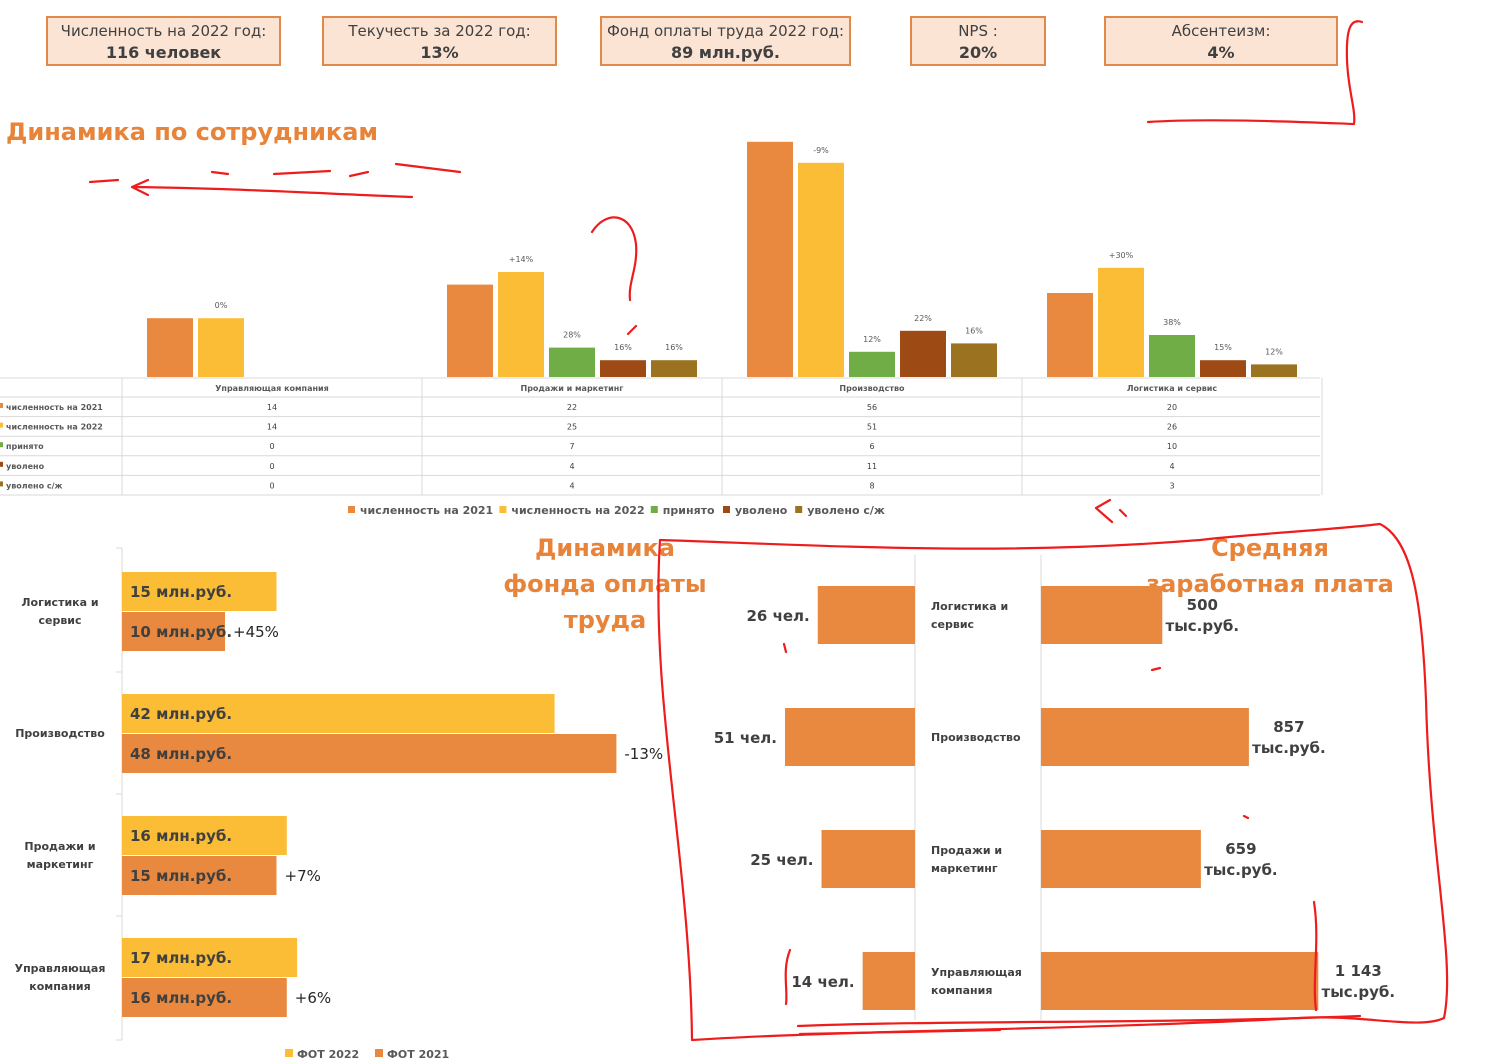  What do you see at coordinates (181, 714) in the screenshot?
I see `payroll-bar-label: 42 млн.руб.` at bounding box center [181, 714].